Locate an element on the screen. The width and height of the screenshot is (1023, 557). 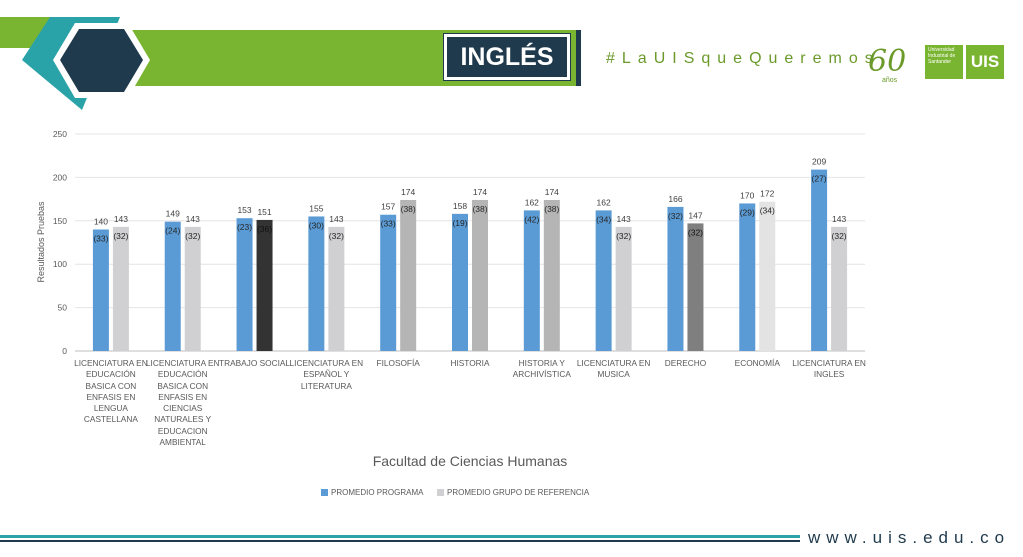
x-axis-title: Facultad de Ciencias Humanas is located at coordinates (470, 461).